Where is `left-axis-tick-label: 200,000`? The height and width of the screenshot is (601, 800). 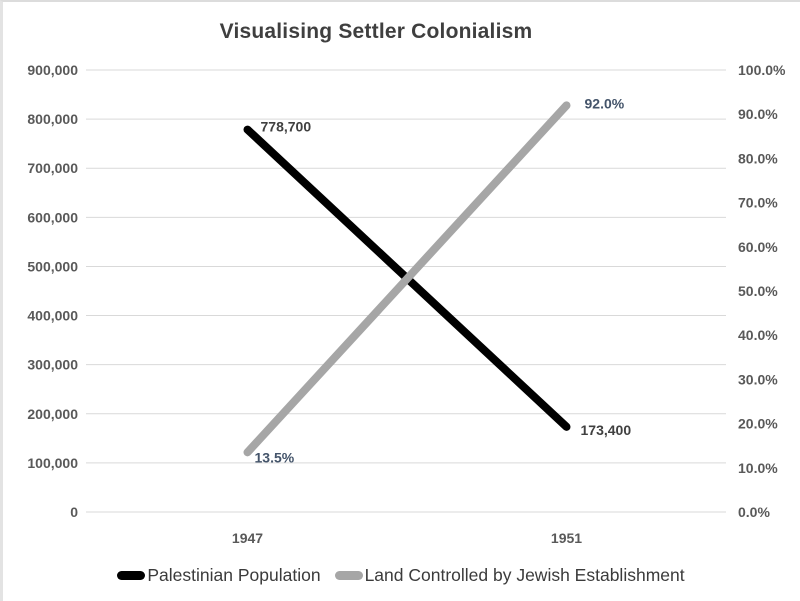
left-axis-tick-label: 200,000 is located at coordinates (52, 414).